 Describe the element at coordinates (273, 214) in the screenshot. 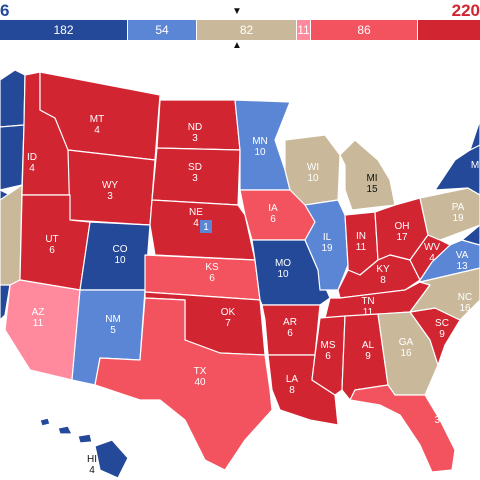

I see `label-ia: IA 6` at that location.